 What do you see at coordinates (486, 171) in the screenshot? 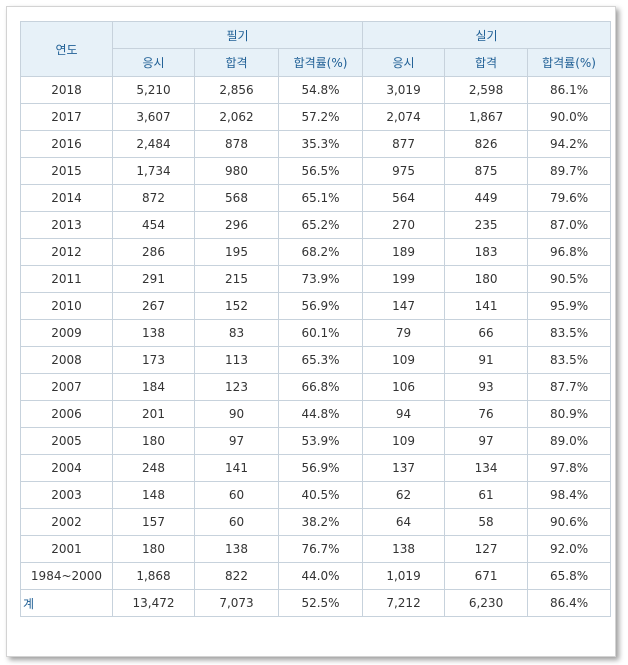
I see `practical-passed-cell: 875` at bounding box center [486, 171].